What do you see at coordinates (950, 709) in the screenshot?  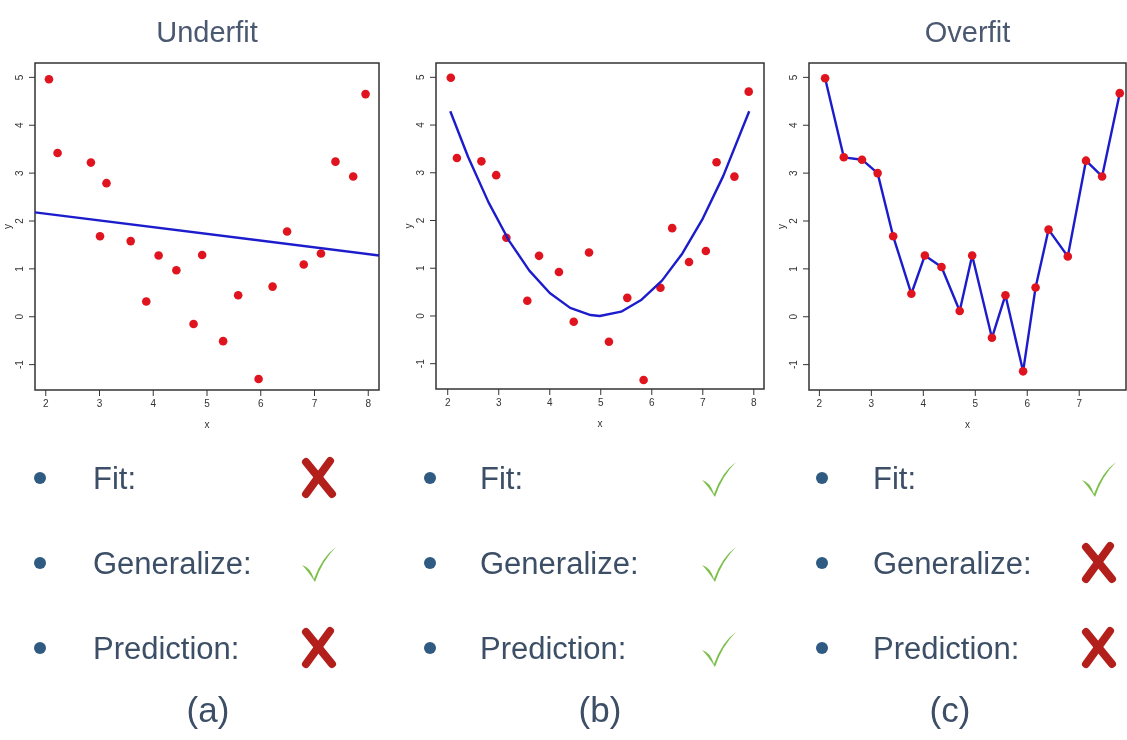 I see `text: (c)` at bounding box center [950, 709].